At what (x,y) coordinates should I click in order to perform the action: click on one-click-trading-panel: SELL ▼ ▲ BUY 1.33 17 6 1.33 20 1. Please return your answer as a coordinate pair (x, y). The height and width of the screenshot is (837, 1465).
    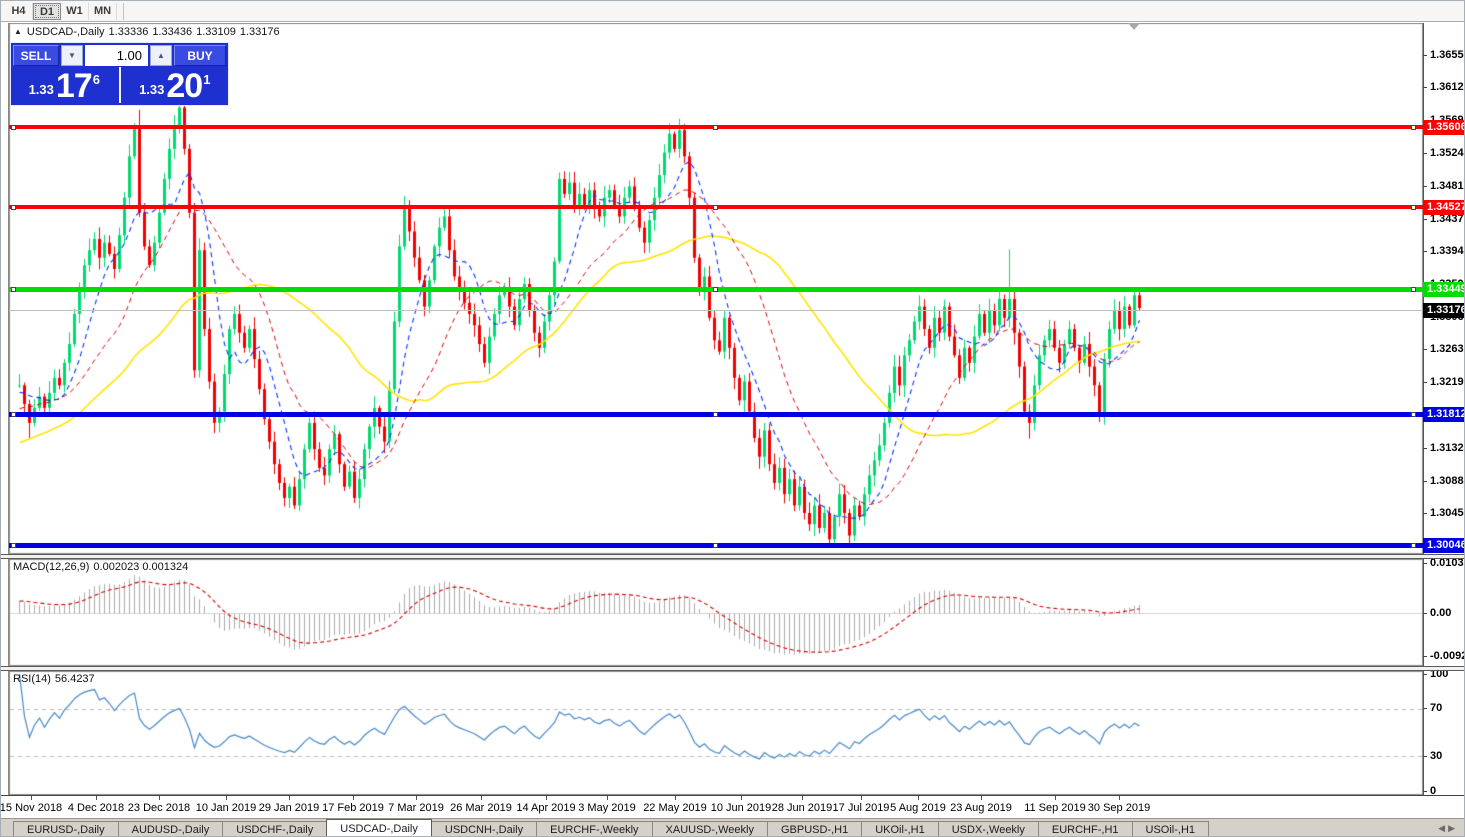
    Looking at the image, I should click on (119, 74).